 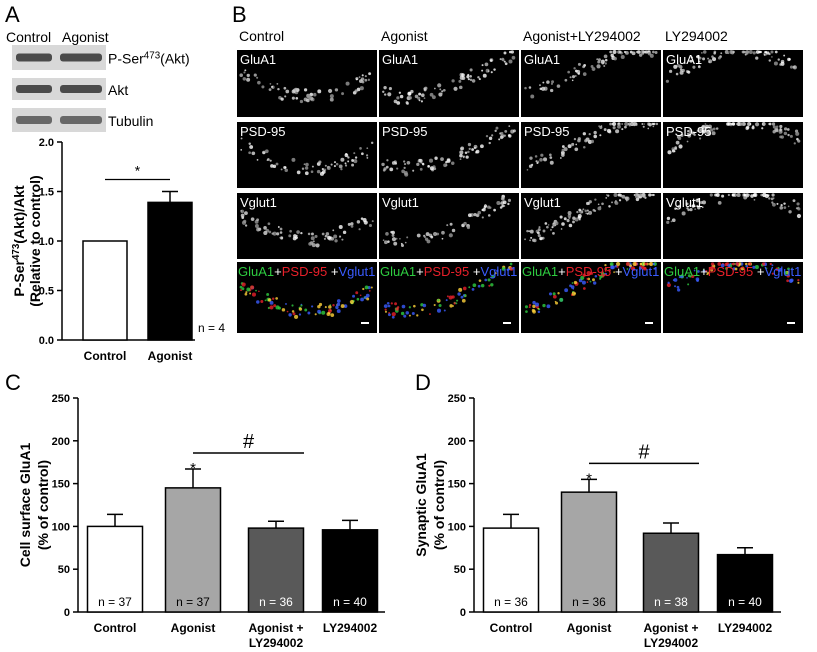 I want to click on n-label: n = 40, so click(x=350, y=602).